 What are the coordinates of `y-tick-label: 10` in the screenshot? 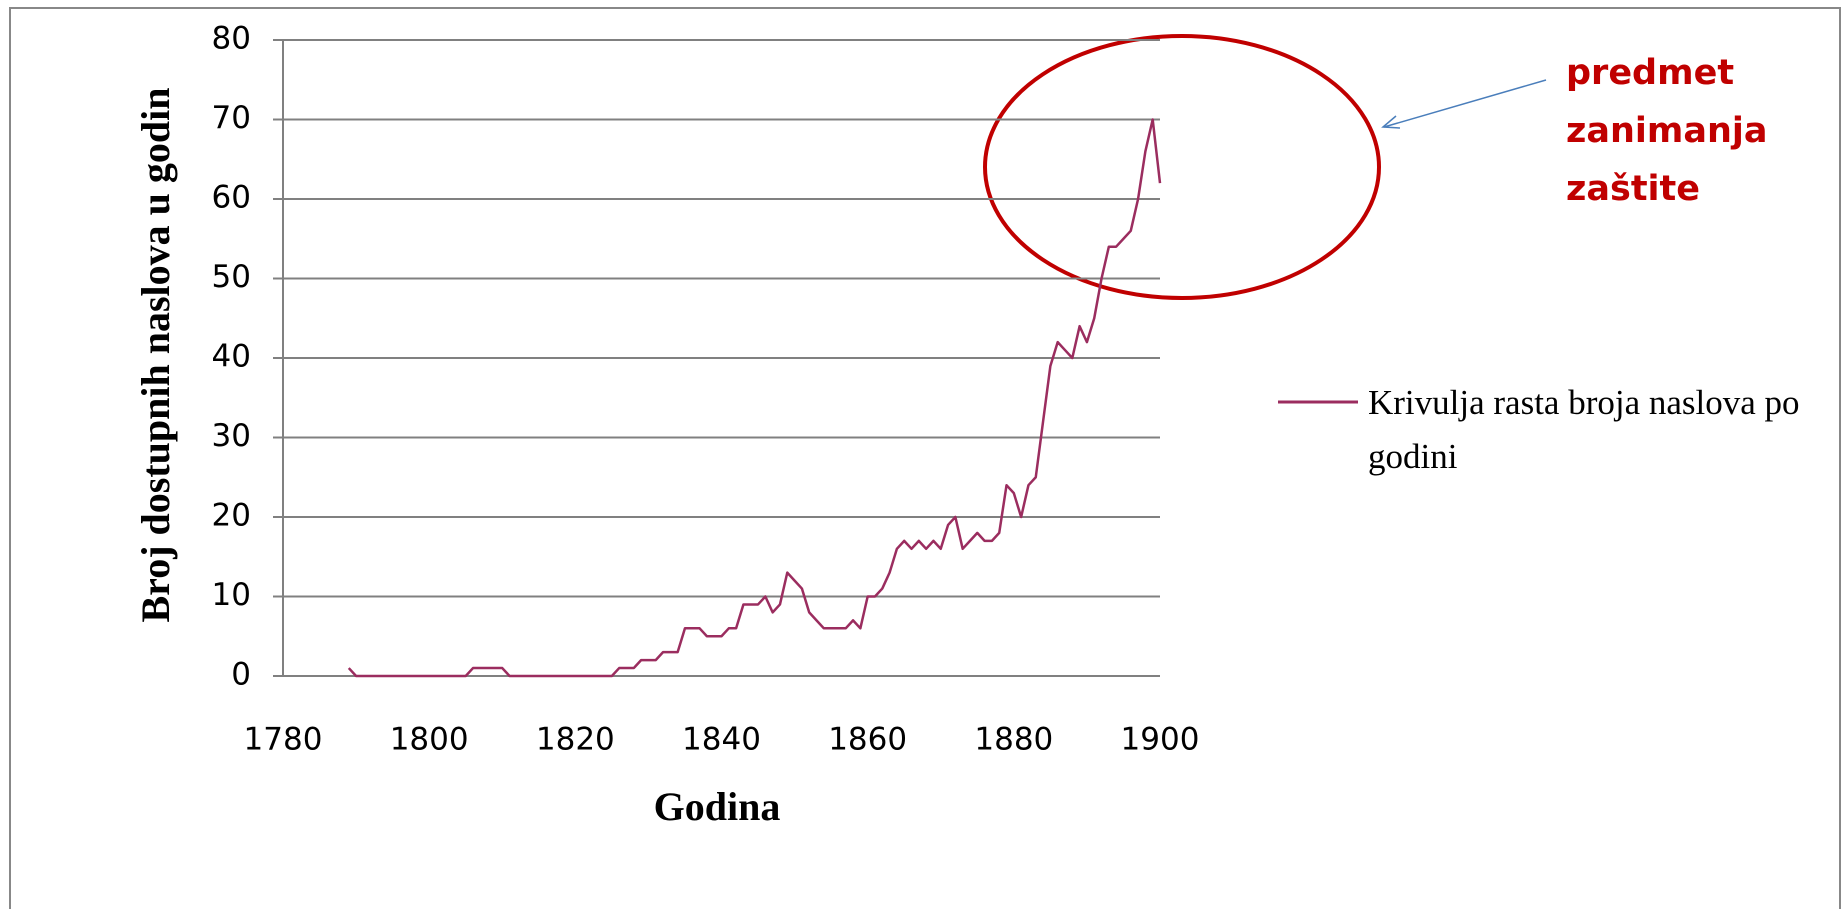 It's located at (231, 595).